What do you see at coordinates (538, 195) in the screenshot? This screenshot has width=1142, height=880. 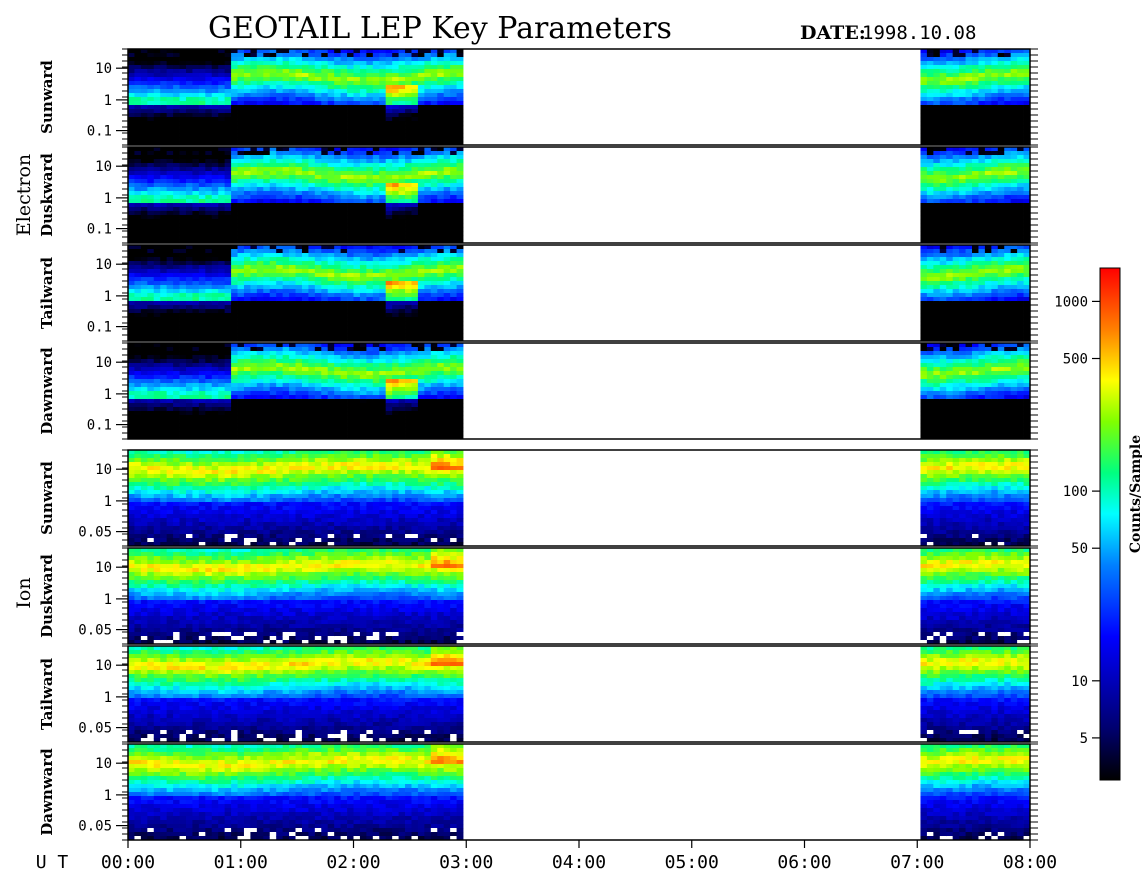 I see `electron-panel-duskward: 10 1 0.1 Duskward` at bounding box center [538, 195].